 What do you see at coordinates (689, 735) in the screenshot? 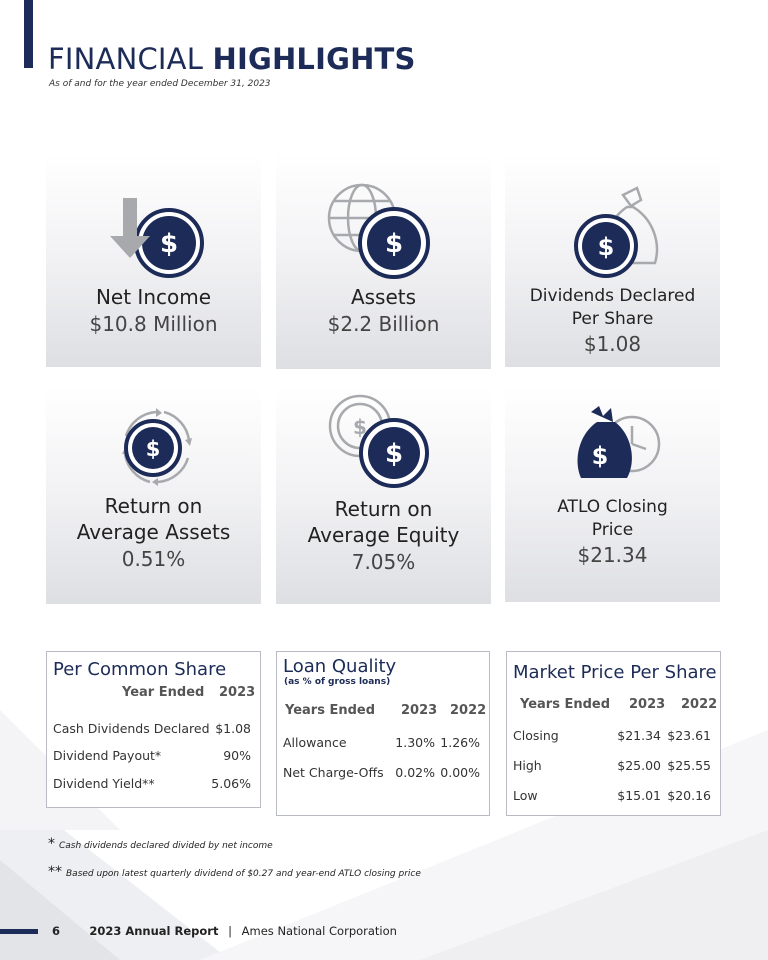
I see `row-value-2022: $23.61` at bounding box center [689, 735].